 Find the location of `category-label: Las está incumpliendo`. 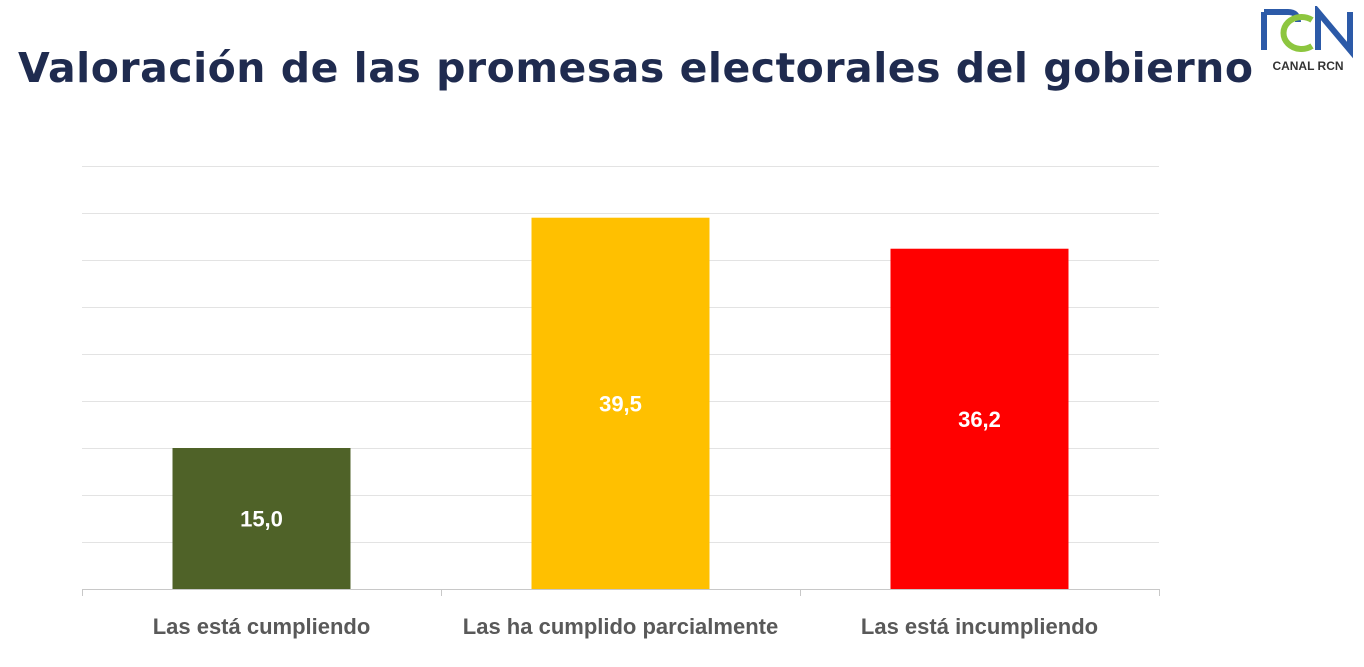

category-label: Las está incumpliendo is located at coordinates (979, 626).